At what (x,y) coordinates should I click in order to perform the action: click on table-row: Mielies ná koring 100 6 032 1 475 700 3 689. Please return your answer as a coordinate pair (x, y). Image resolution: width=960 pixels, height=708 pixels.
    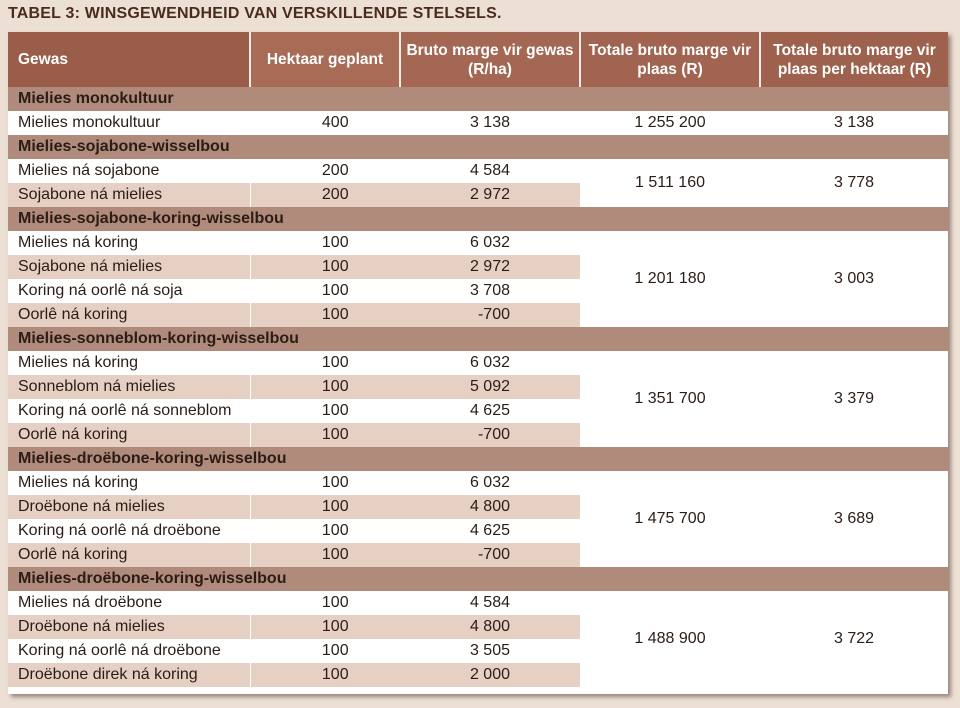
    Looking at the image, I should click on (478, 519).